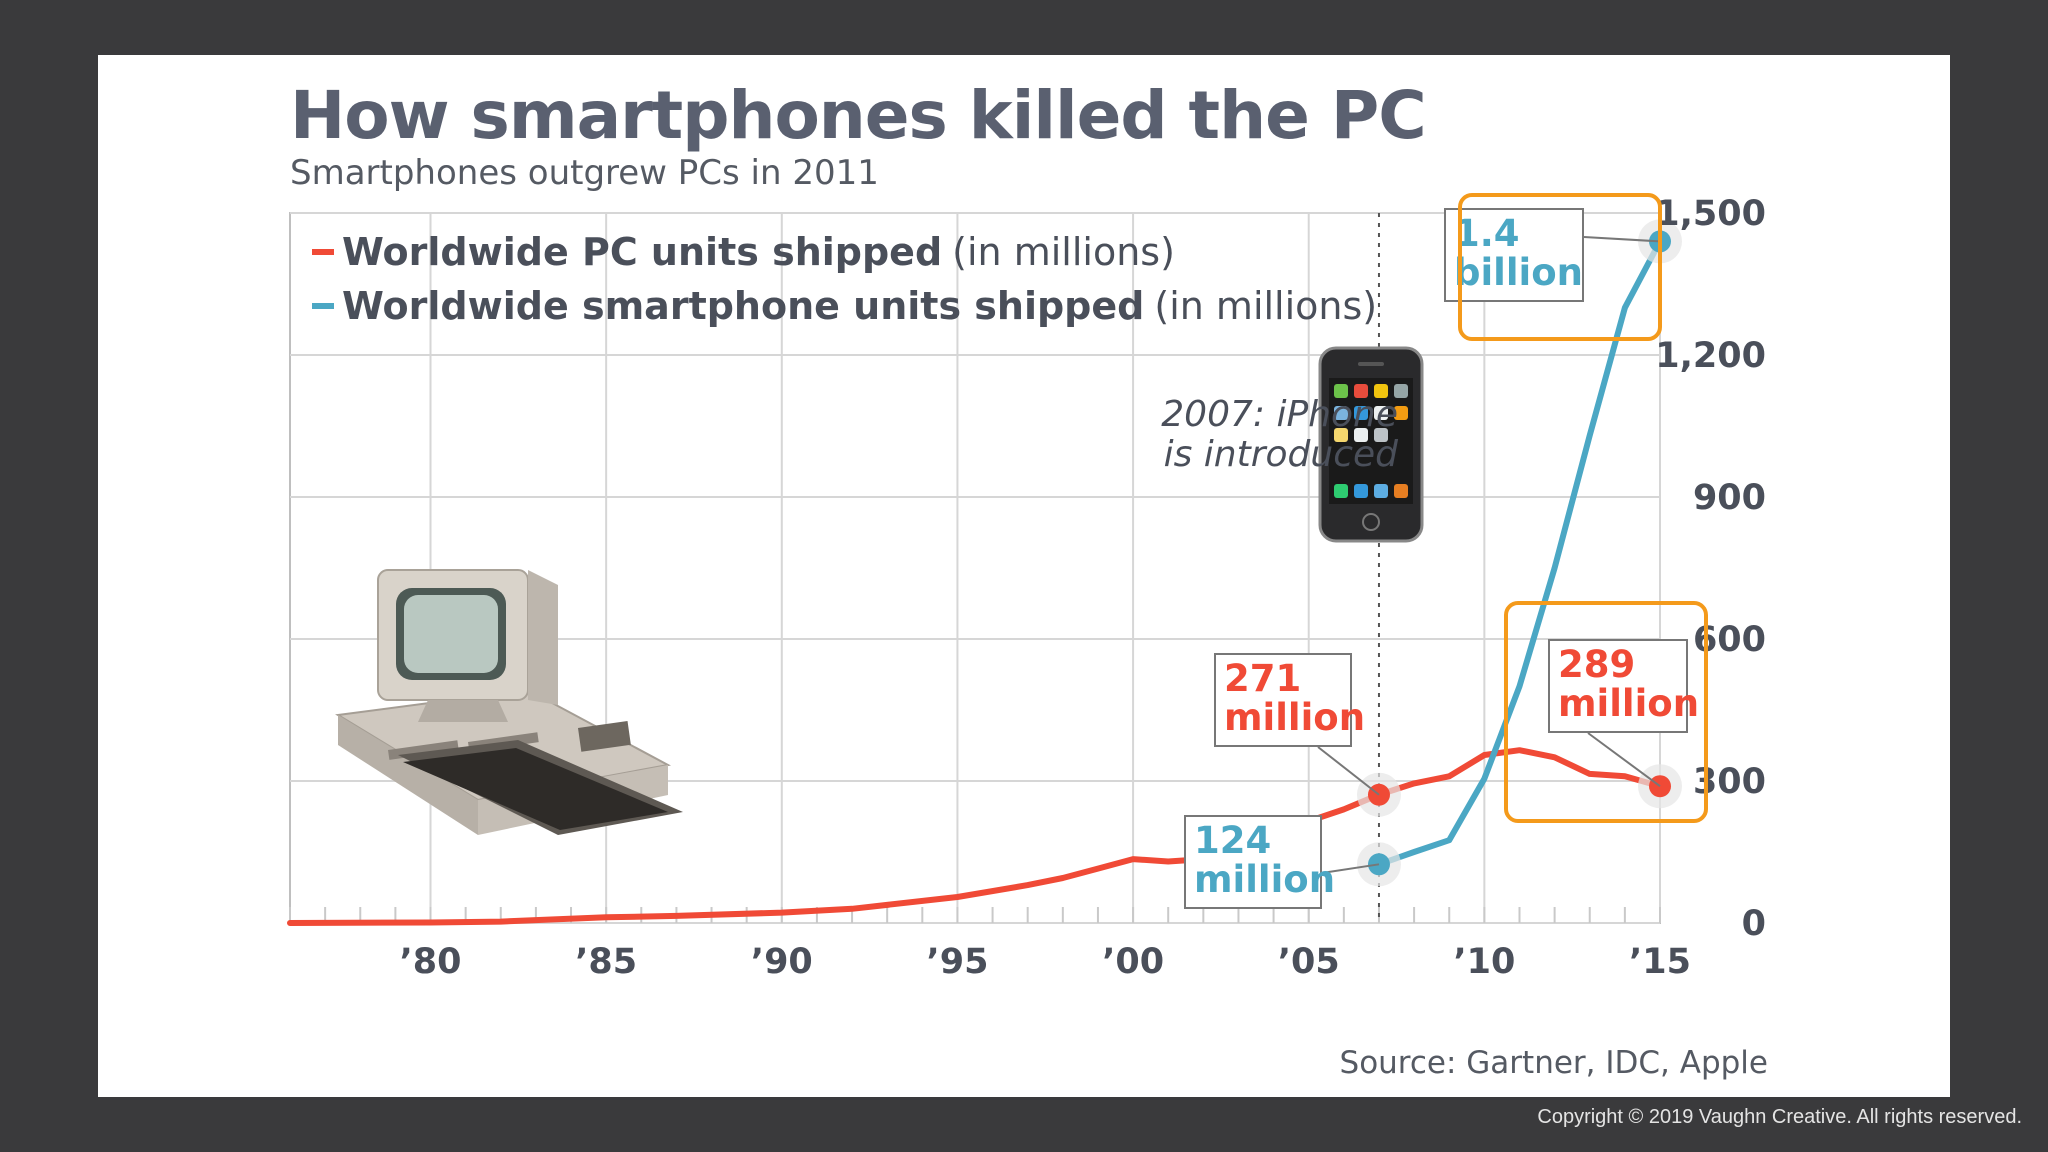  I want to click on leader-phone-2007, so click(1350, 868).